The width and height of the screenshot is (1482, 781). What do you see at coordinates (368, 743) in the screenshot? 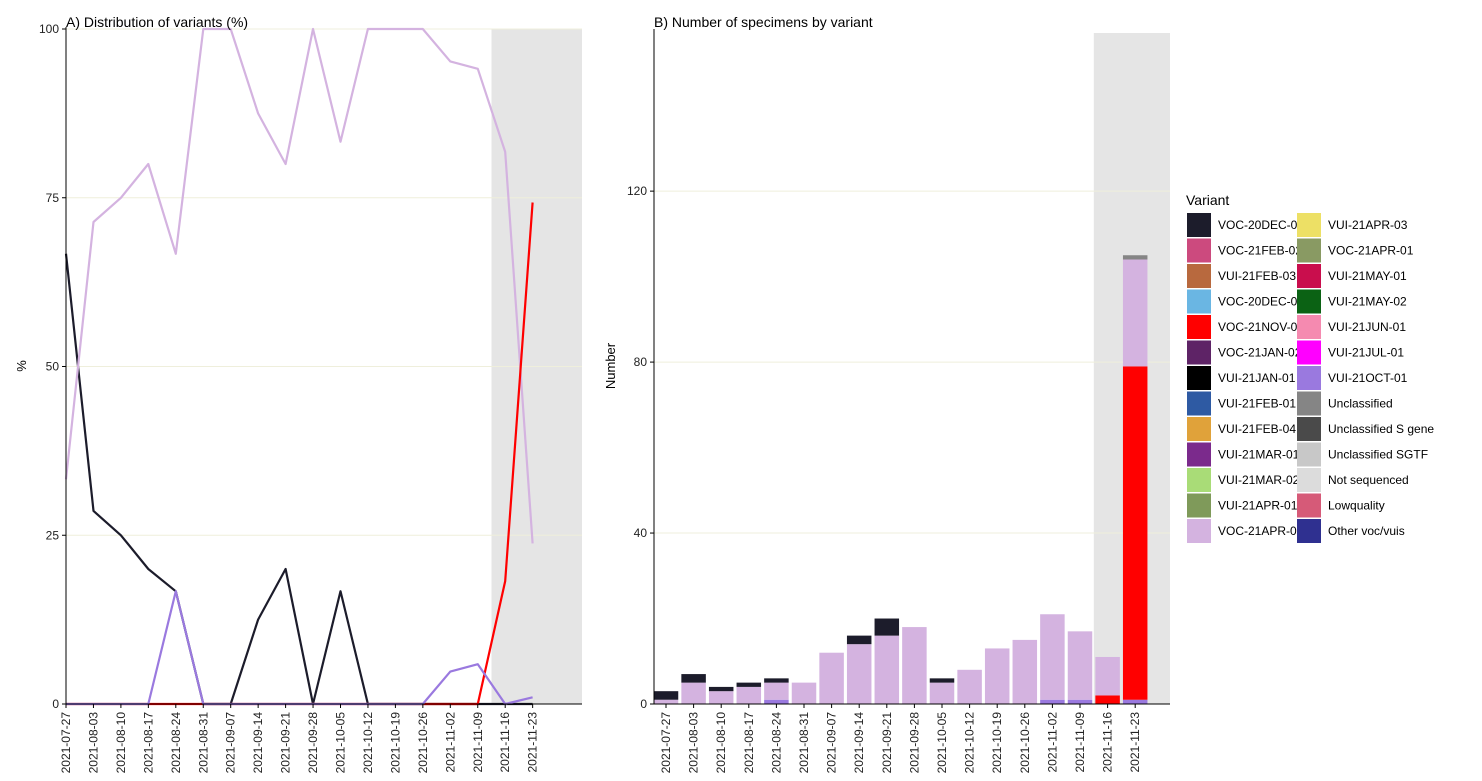
I see `panel-a-x-tick-label: 2021-10-12` at bounding box center [368, 743].